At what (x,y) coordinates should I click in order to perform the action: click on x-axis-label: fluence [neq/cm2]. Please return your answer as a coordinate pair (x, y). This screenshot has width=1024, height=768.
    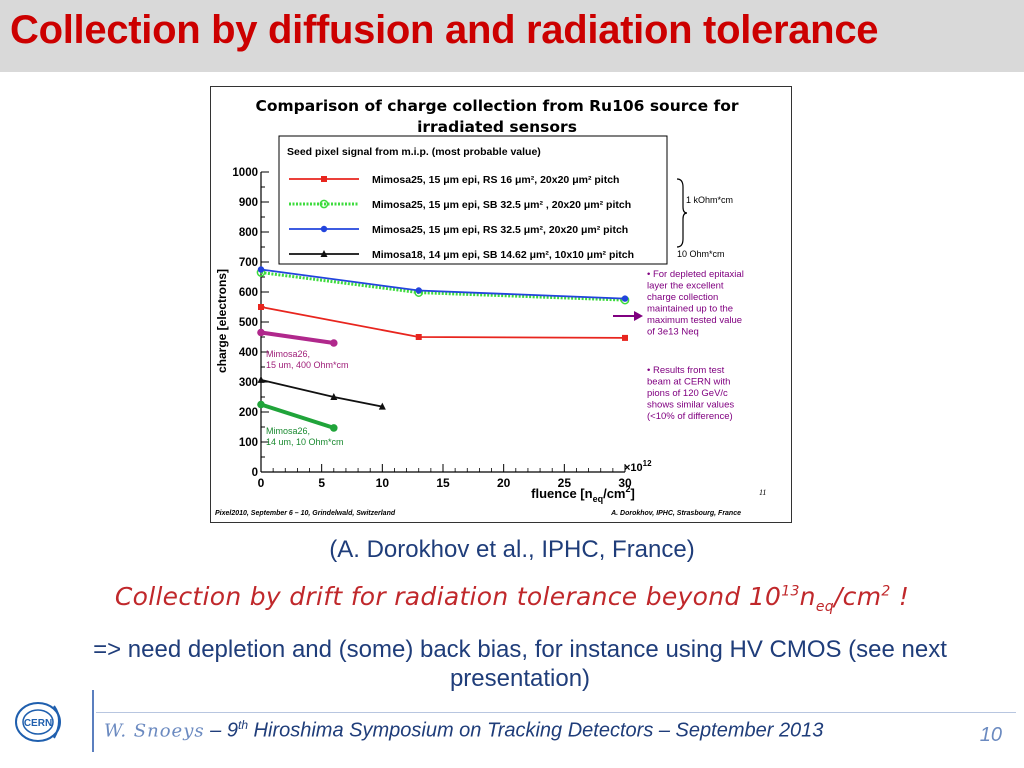
    Looking at the image, I should click on (583, 494).